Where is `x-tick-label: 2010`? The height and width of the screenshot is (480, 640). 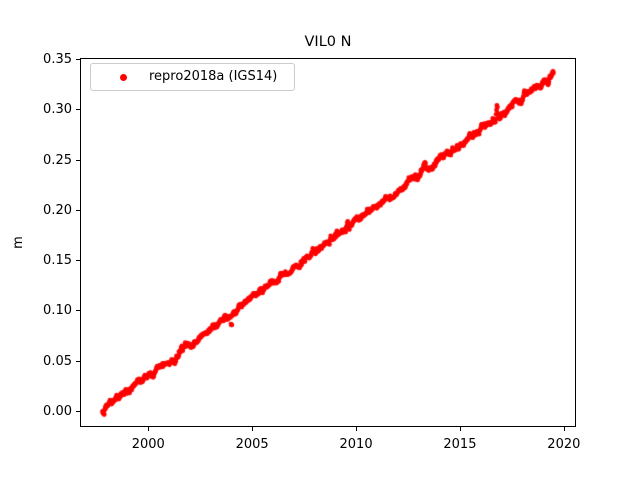
x-tick-label: 2010 is located at coordinates (356, 444).